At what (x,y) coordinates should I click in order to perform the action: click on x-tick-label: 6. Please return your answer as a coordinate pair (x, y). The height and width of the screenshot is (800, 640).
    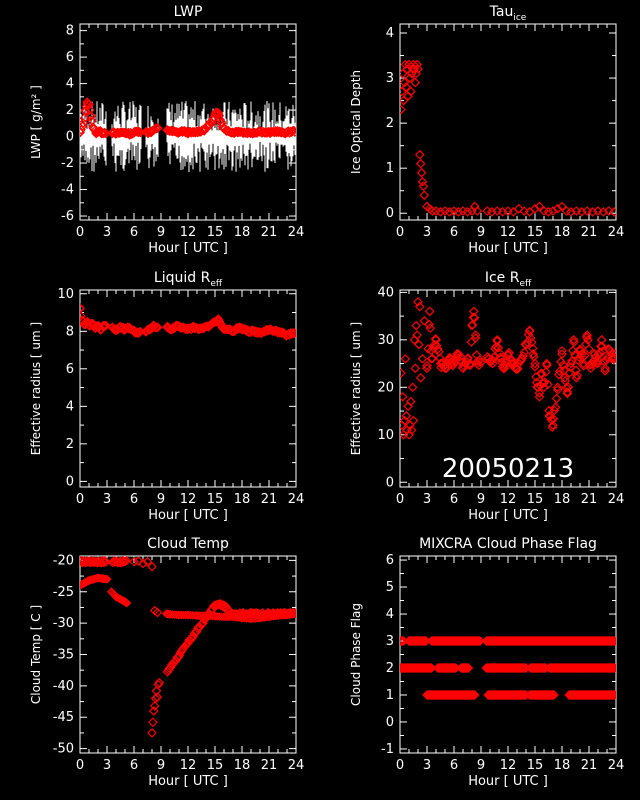
    Looking at the image, I should click on (454, 499).